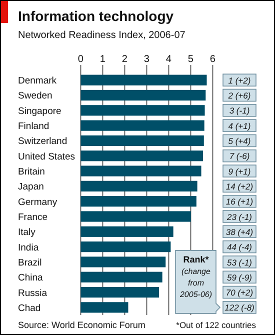 The height and width of the screenshot is (335, 275). I want to click on source-note: Source: World Economic Forum, so click(82, 325).